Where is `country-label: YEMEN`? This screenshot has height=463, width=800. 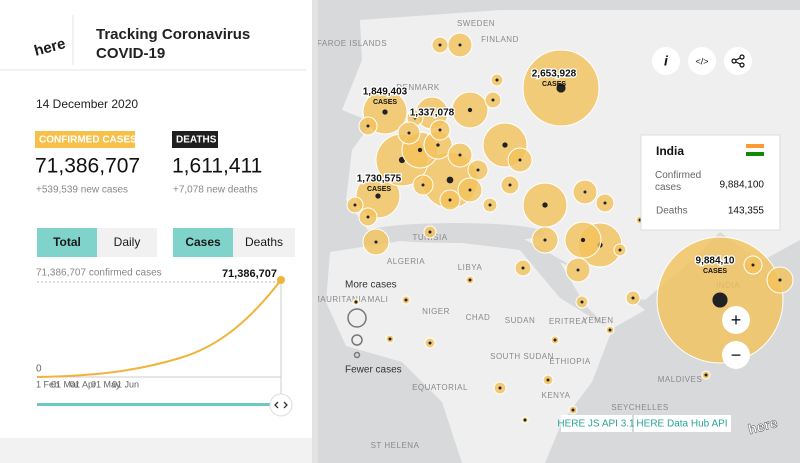
country-label: YEMEN is located at coordinates (598, 320).